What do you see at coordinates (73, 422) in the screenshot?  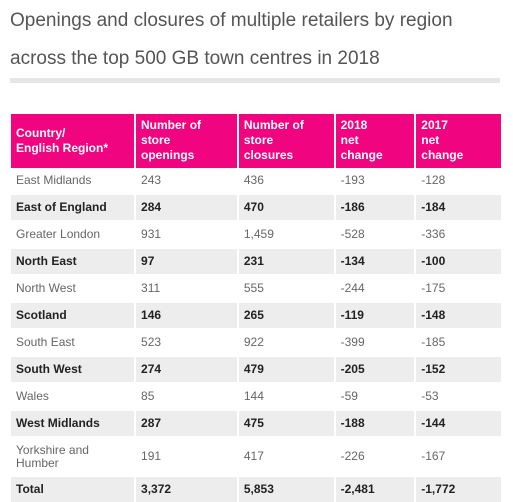 I see `cell-region: West Midlands` at bounding box center [73, 422].